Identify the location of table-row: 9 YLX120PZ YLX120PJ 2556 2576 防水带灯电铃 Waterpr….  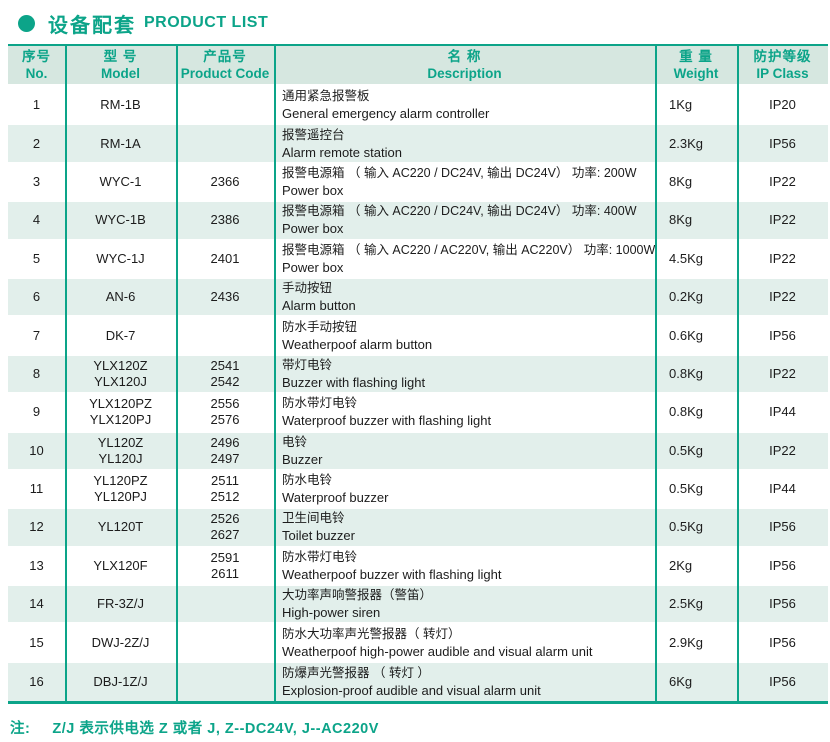
(418, 413).